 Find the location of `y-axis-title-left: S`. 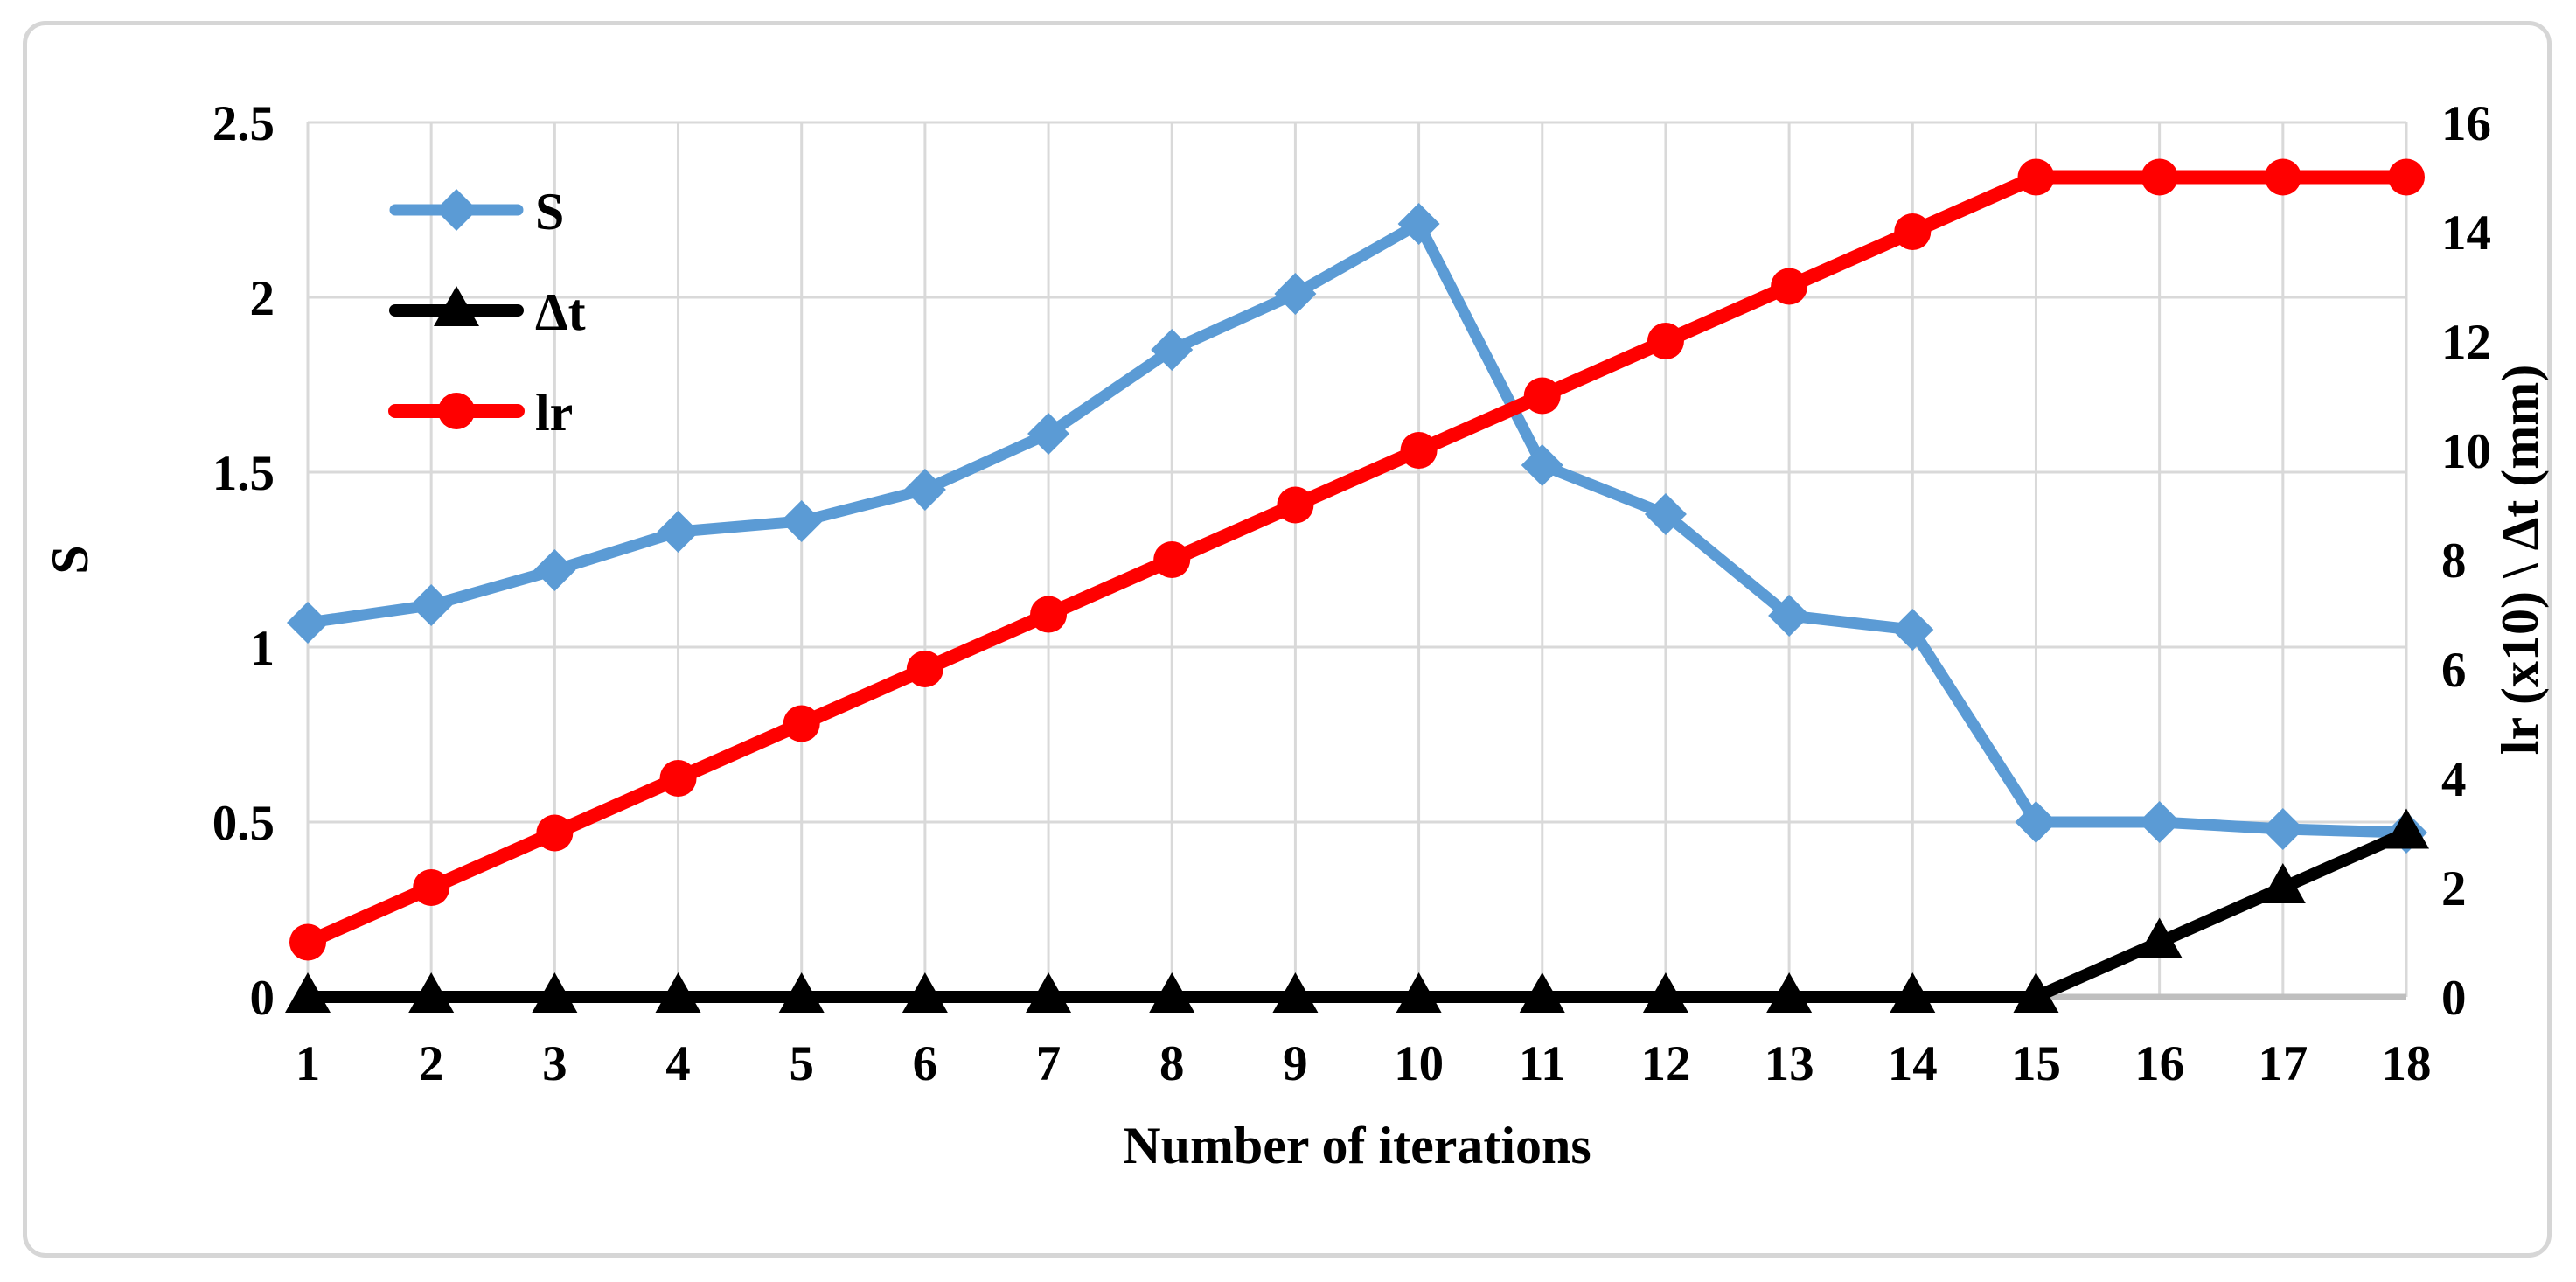

y-axis-title-left: S is located at coordinates (70, 559).